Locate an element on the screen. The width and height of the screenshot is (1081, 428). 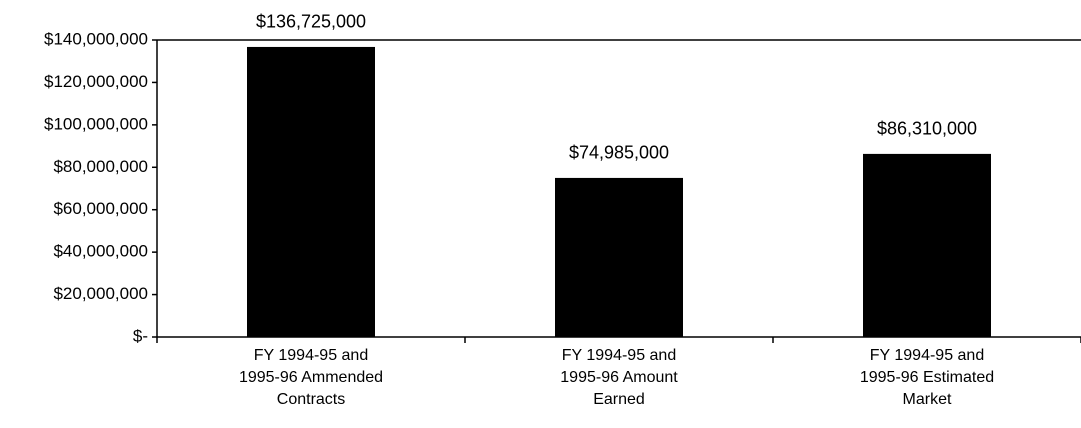
data-label: $86,310,000 is located at coordinates (927, 129).